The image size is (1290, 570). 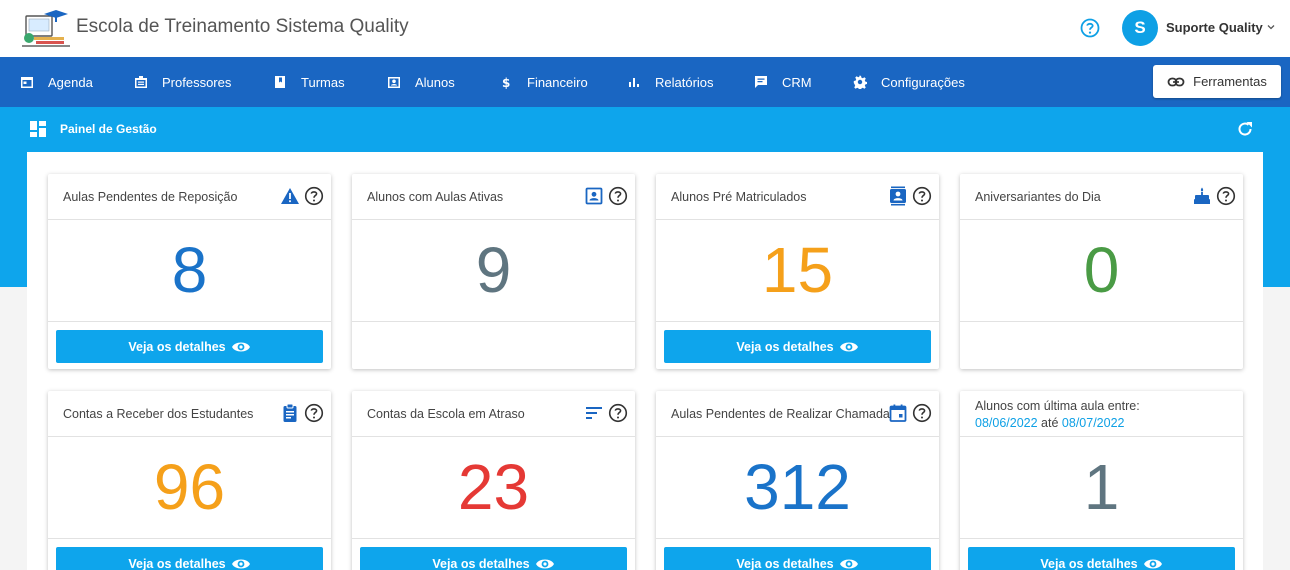 I want to click on card-value: 312, so click(x=797, y=487).